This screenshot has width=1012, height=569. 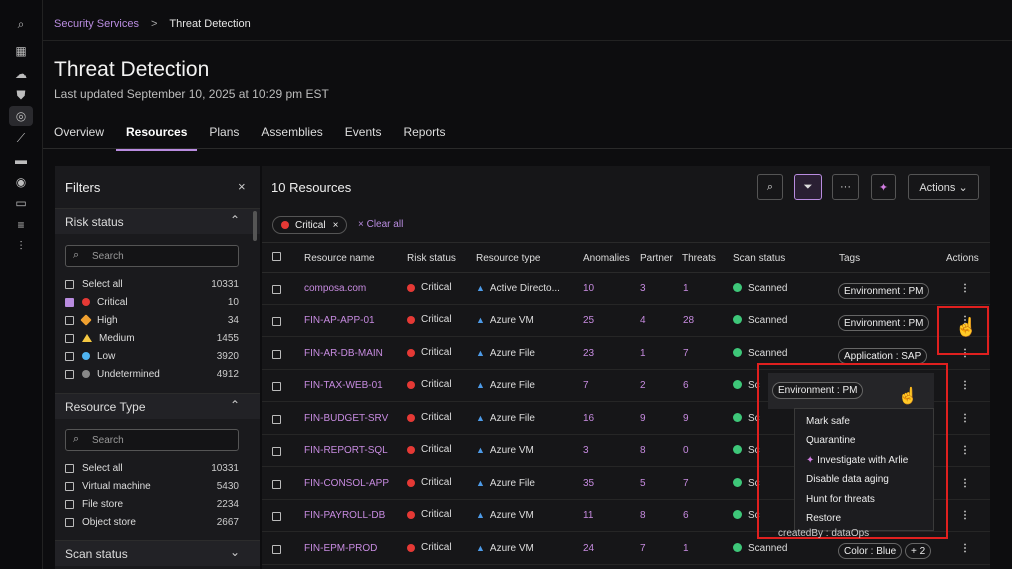 I want to click on filters-scrollbar, so click(x=255, y=226).